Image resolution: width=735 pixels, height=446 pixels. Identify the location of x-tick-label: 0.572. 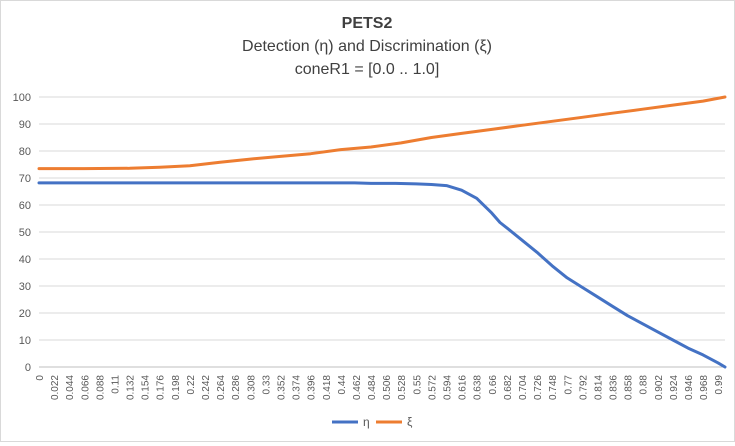
(432, 387).